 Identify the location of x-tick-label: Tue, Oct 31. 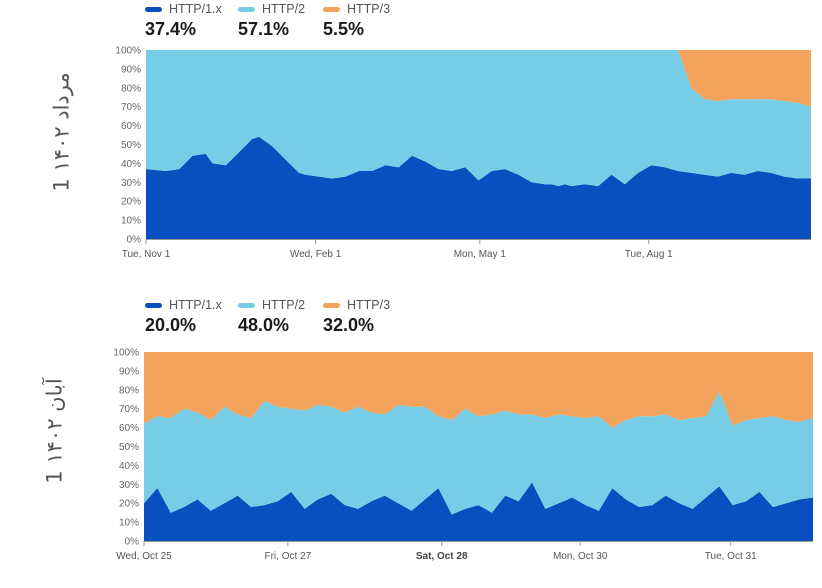
(731, 556).